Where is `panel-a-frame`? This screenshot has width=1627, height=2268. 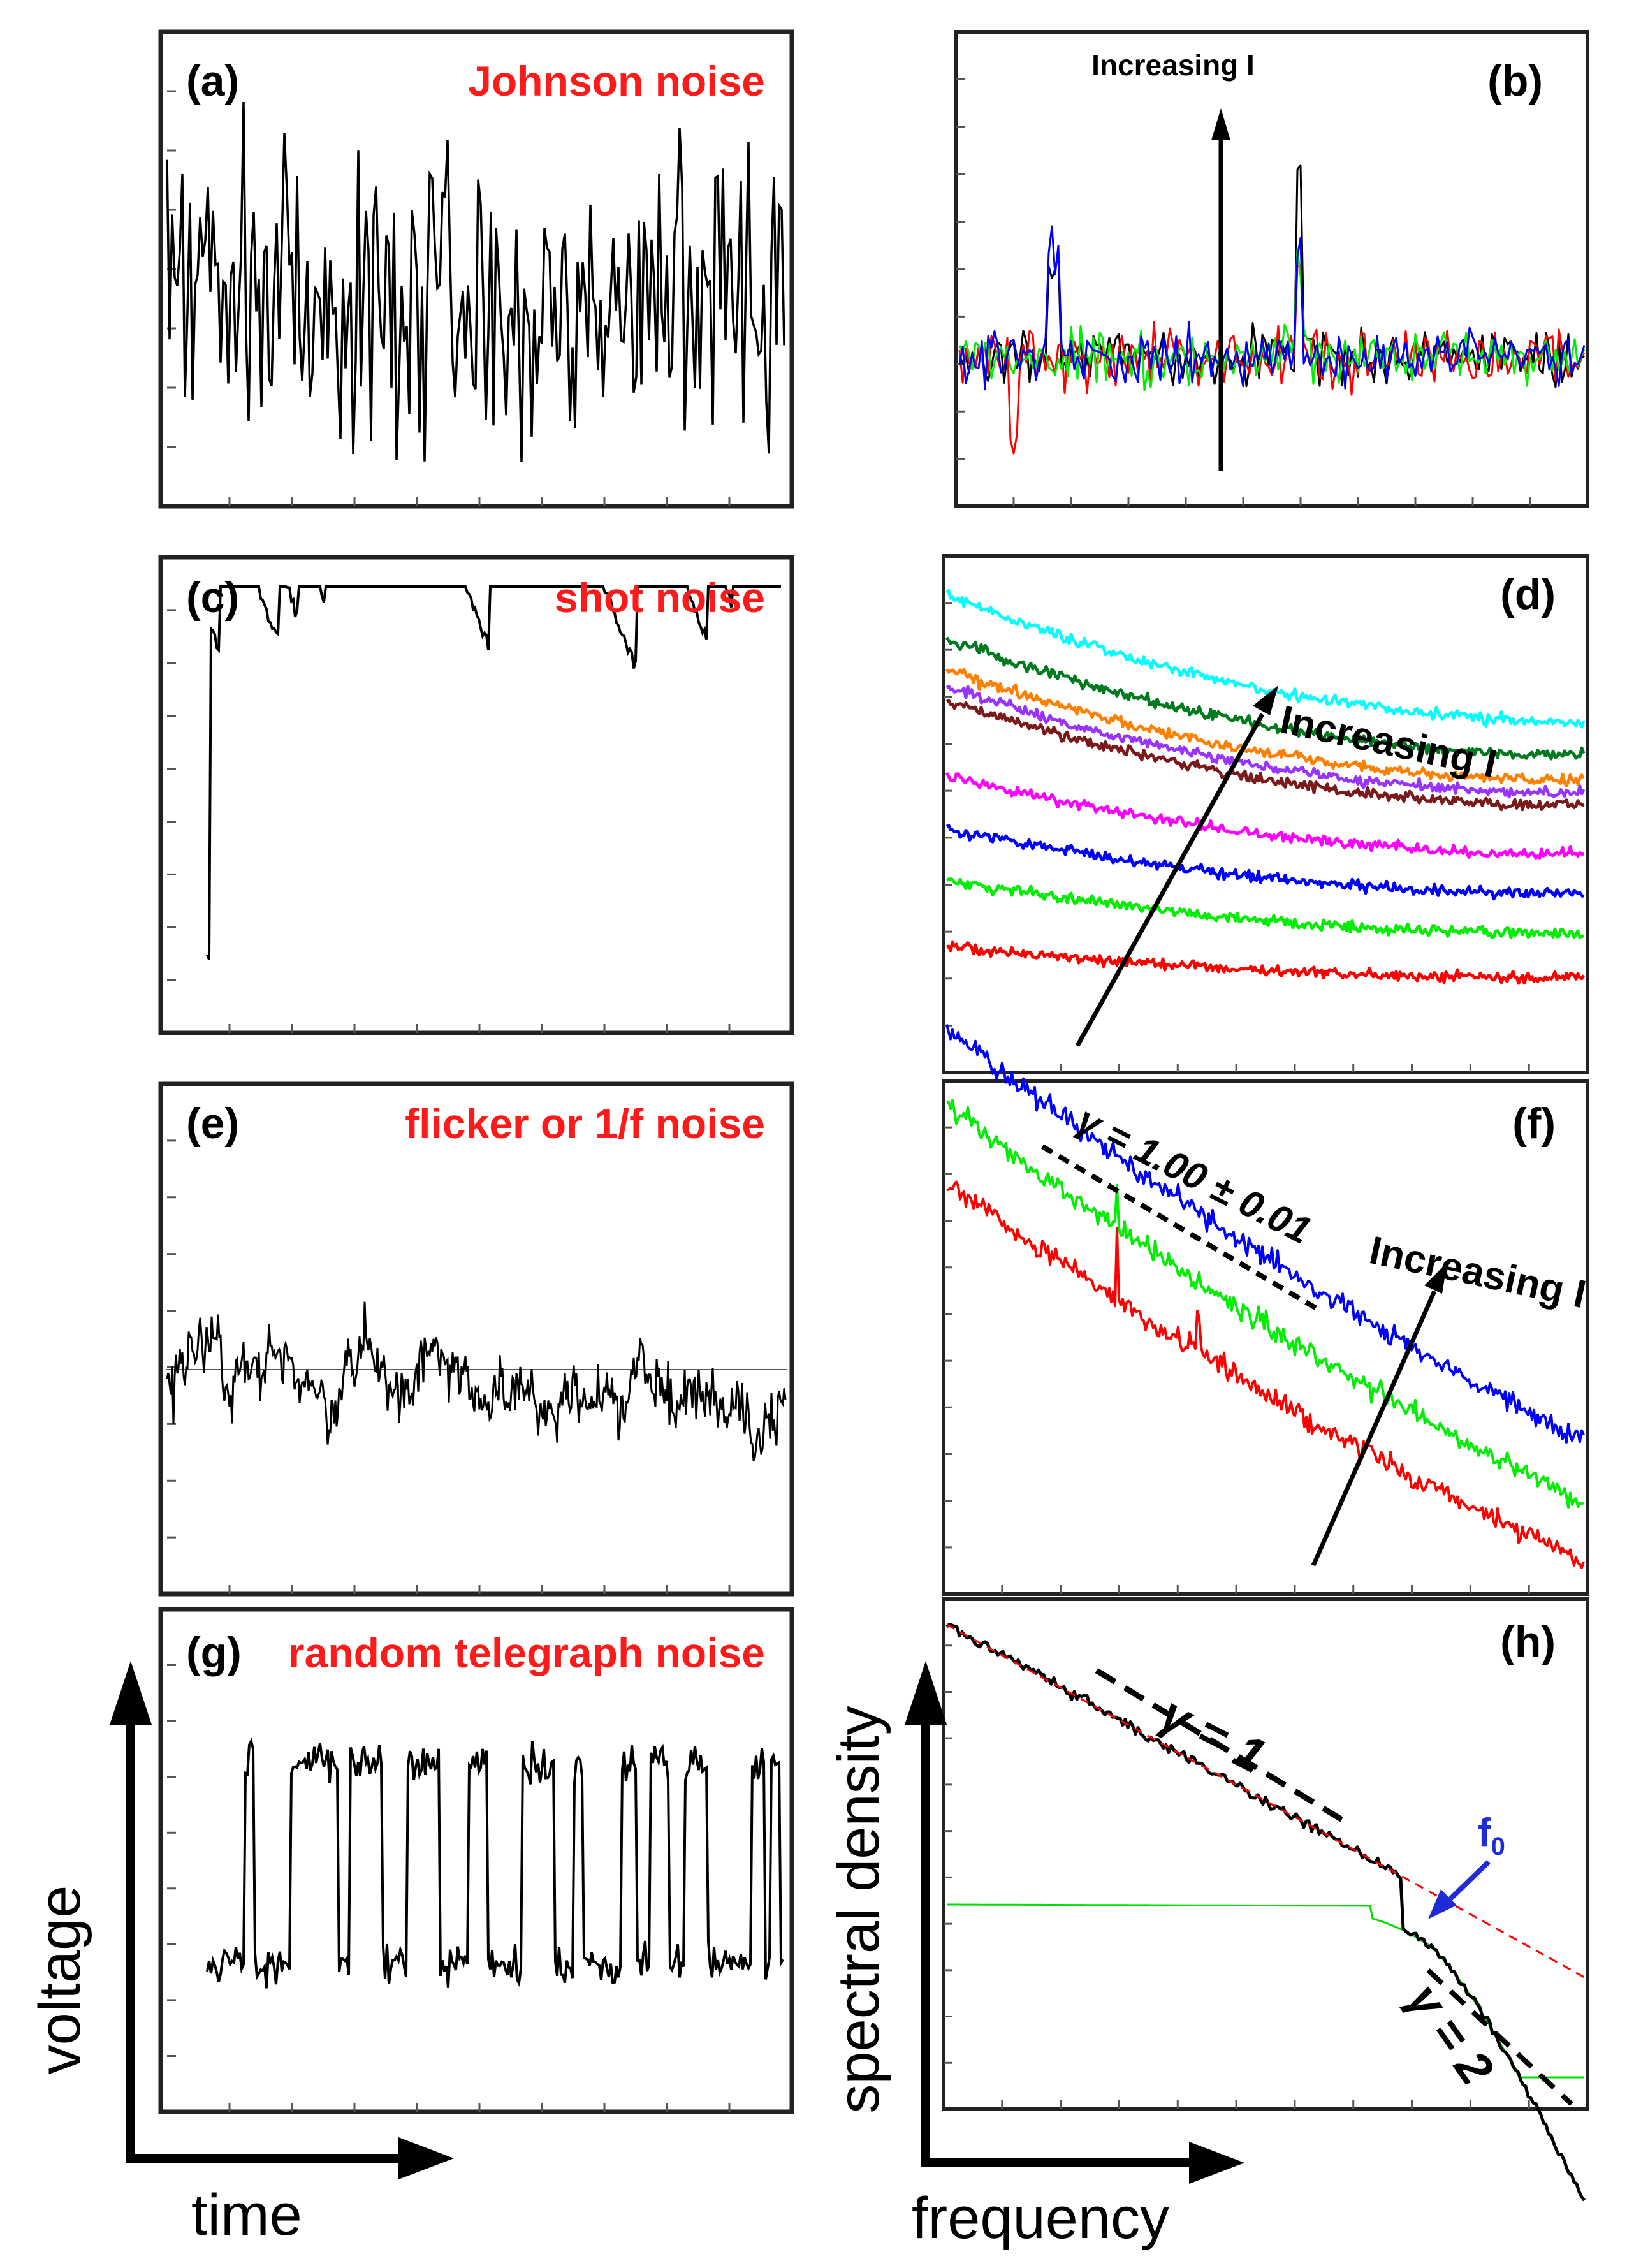 panel-a-frame is located at coordinates (476, 269).